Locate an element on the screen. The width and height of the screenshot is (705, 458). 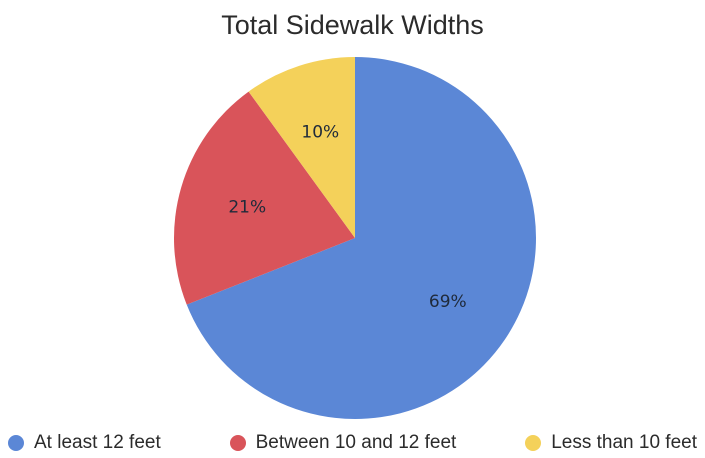
pie-slice-between-10-and-12-feet is located at coordinates (264, 198).